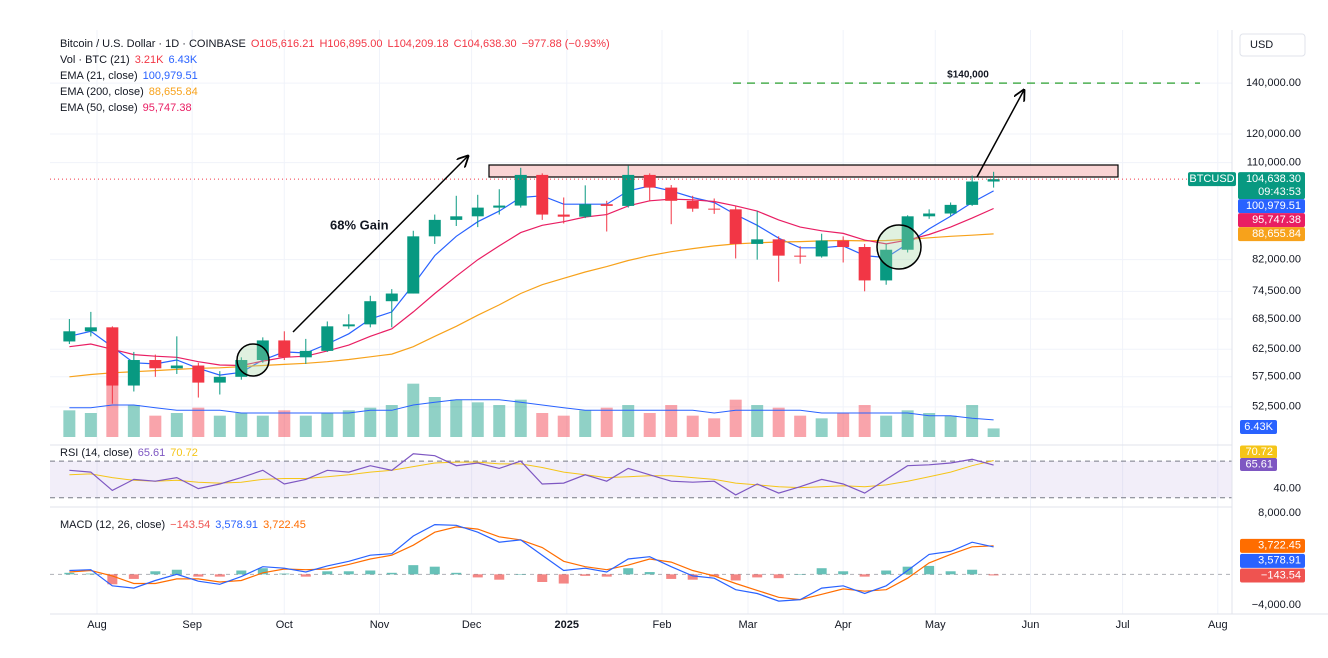  I want to click on ema-tag-bg, so click(1271, 206).